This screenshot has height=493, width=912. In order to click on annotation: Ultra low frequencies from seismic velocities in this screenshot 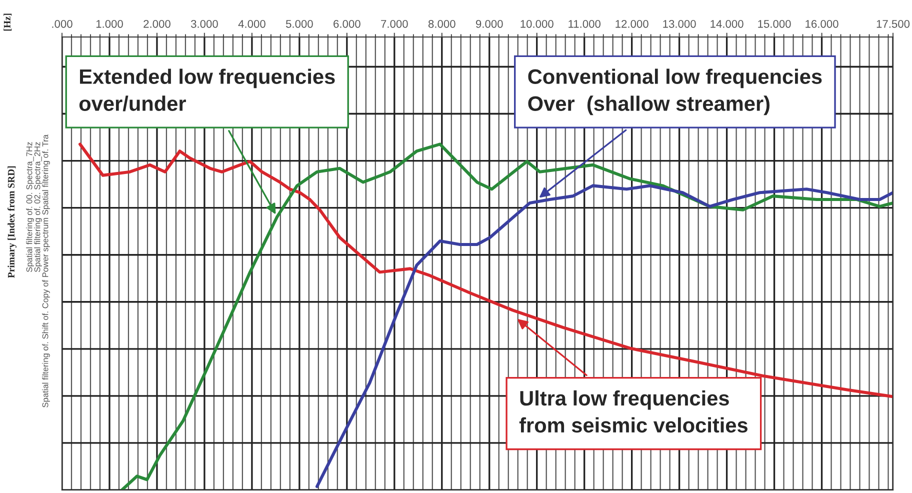, I will do `click(633, 411)`.